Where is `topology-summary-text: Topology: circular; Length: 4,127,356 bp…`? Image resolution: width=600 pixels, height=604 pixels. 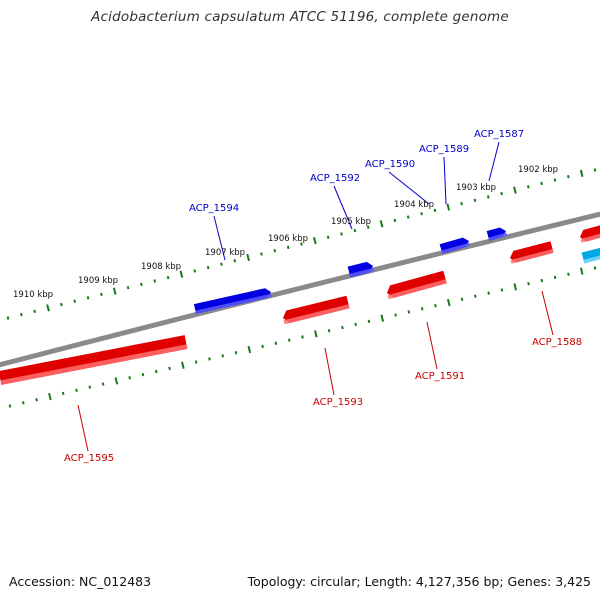 topology-summary-text: Topology: circular; Length: 4,127,356 bp… is located at coordinates (419, 581).